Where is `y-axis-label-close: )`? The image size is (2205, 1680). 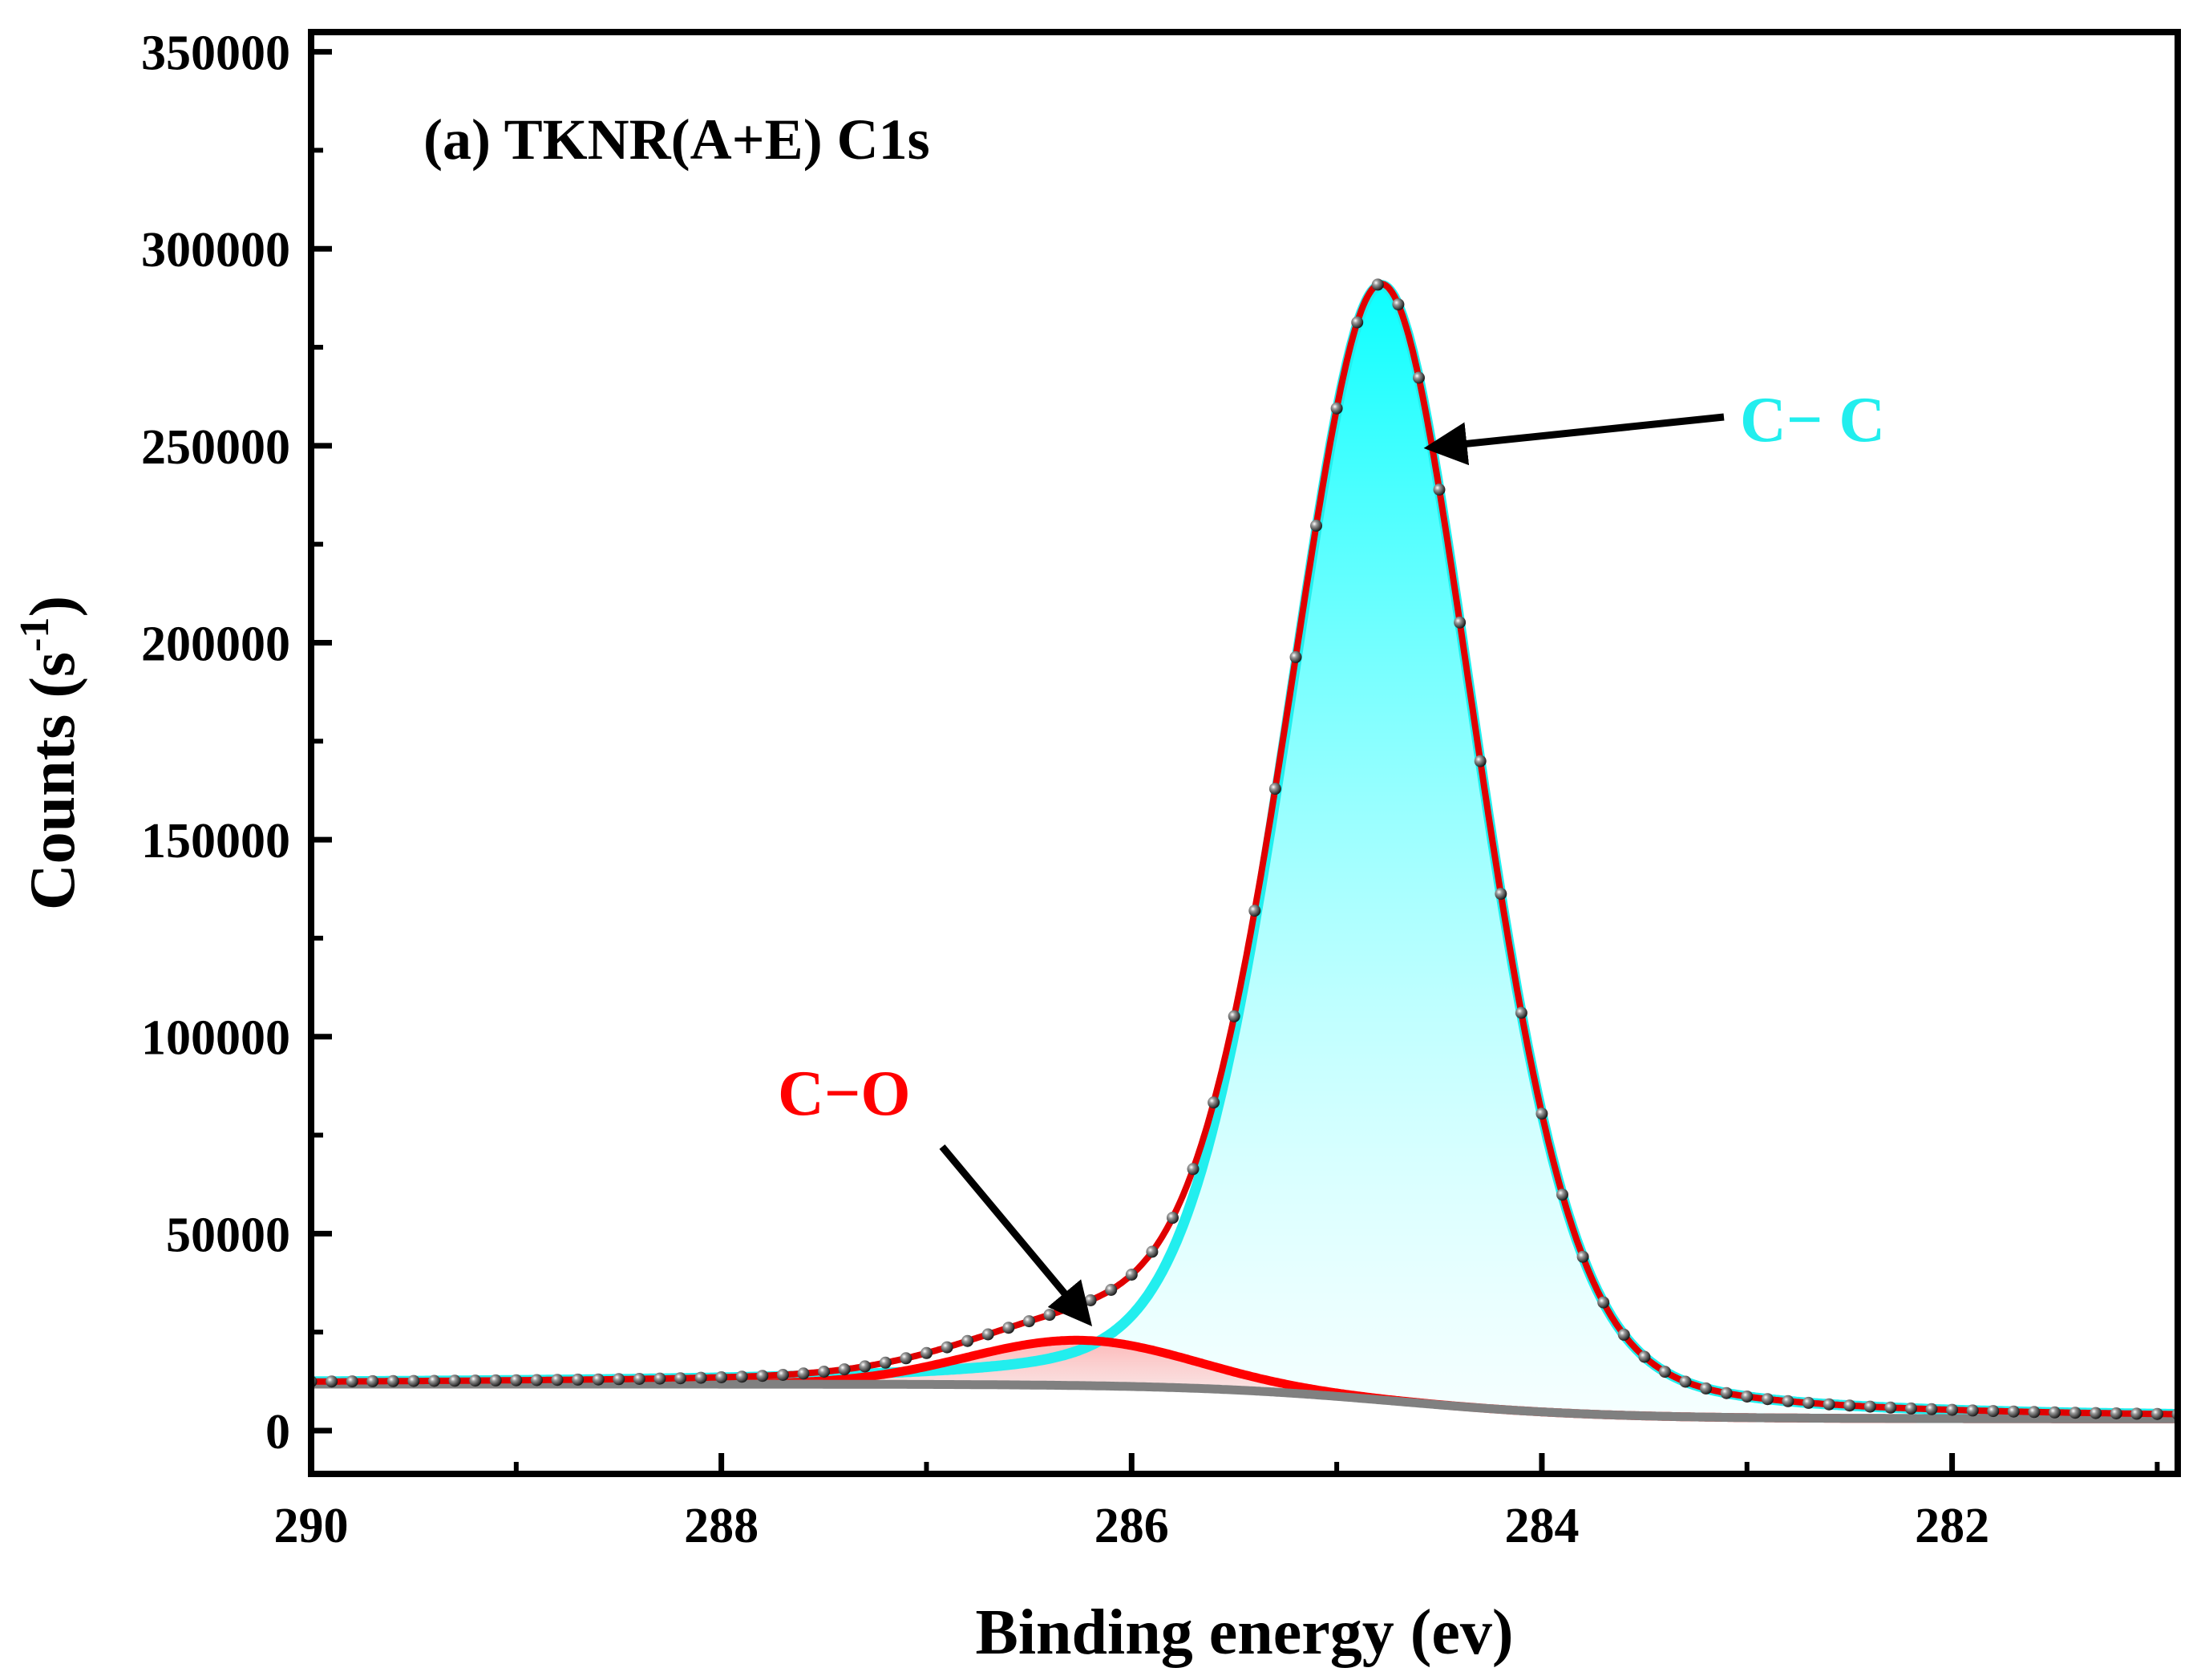 y-axis-label-close: ) is located at coordinates (53, 606).